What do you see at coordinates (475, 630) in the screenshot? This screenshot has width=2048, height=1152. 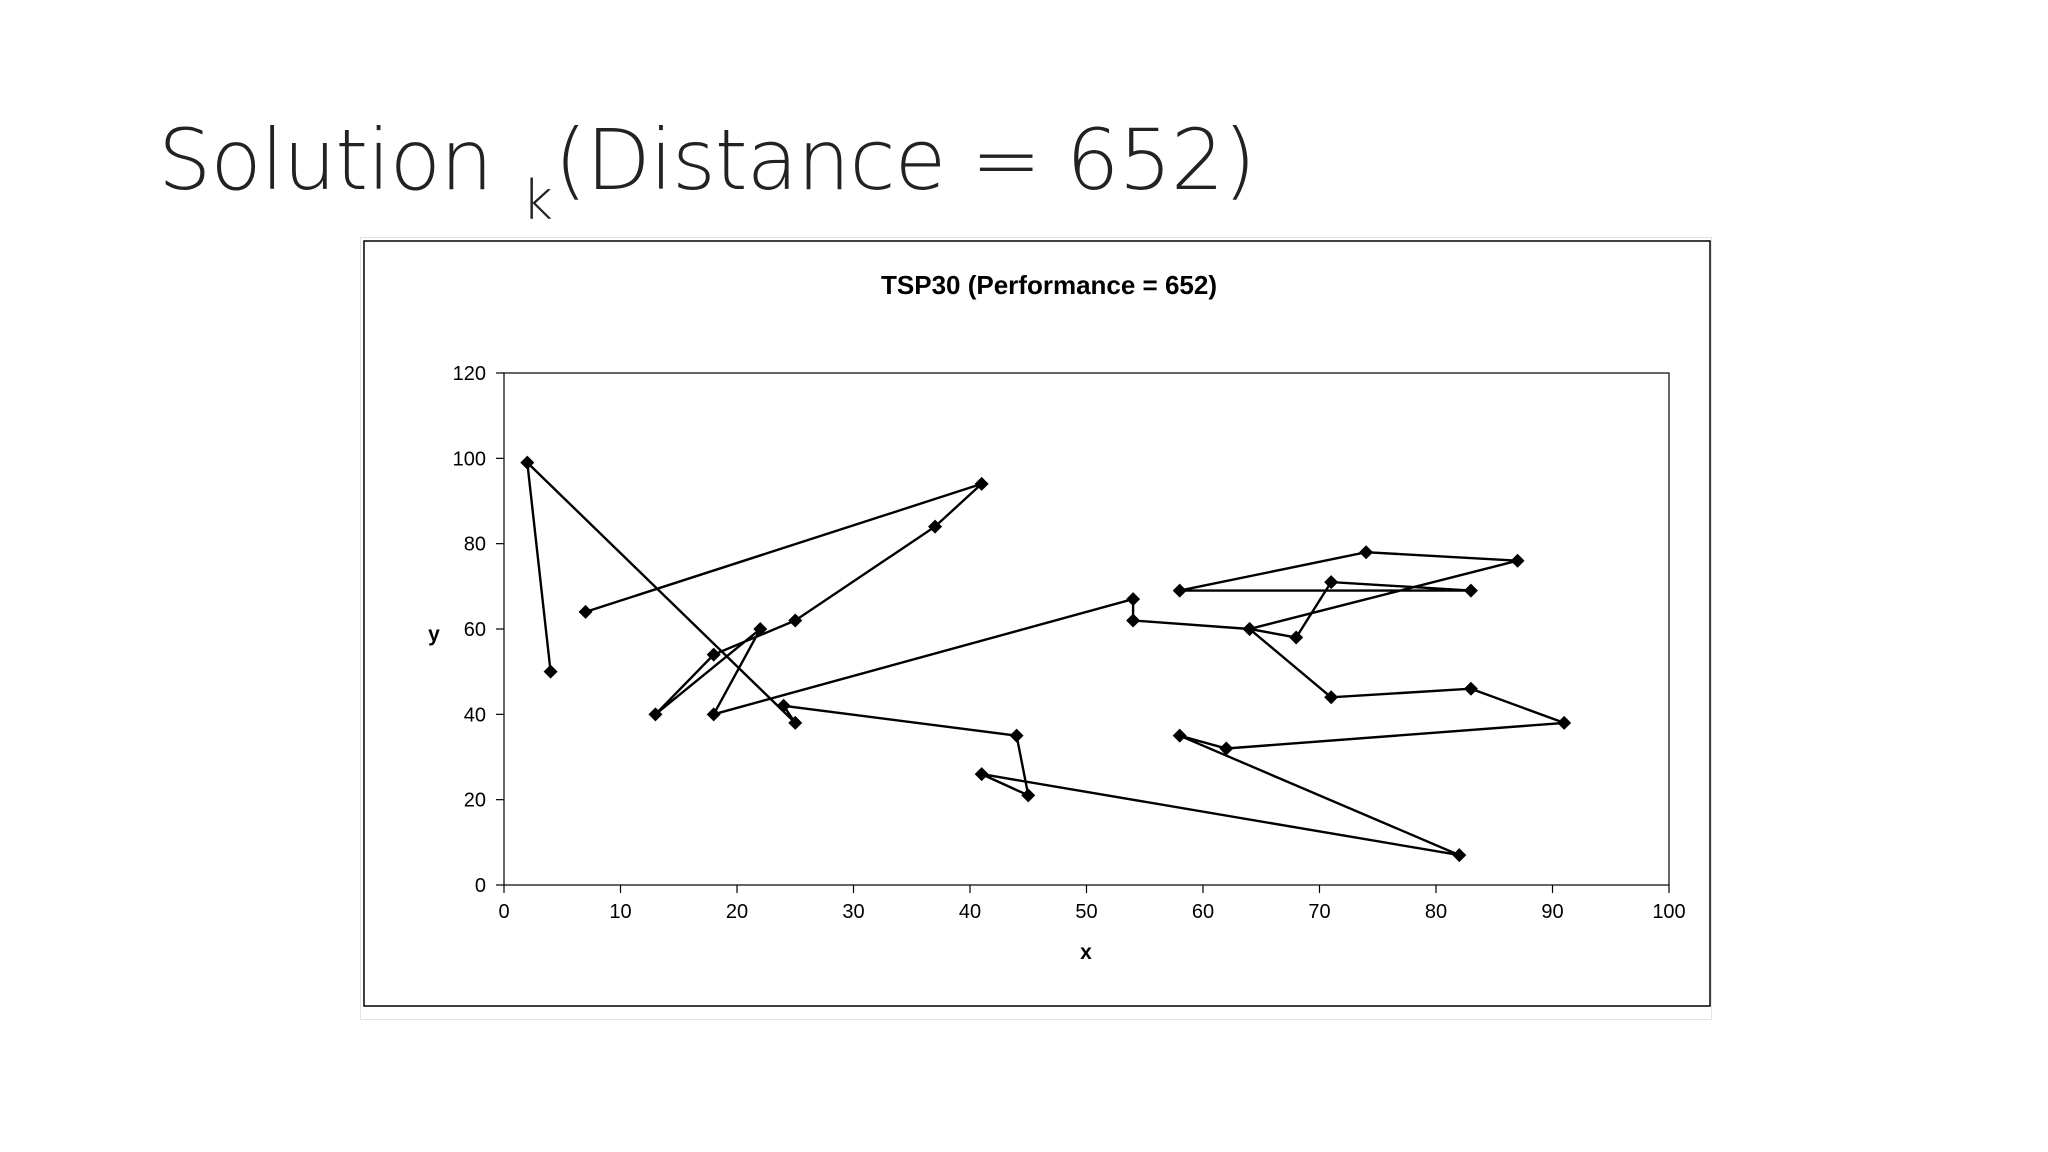 I see `y-tick-label: 60` at bounding box center [475, 630].